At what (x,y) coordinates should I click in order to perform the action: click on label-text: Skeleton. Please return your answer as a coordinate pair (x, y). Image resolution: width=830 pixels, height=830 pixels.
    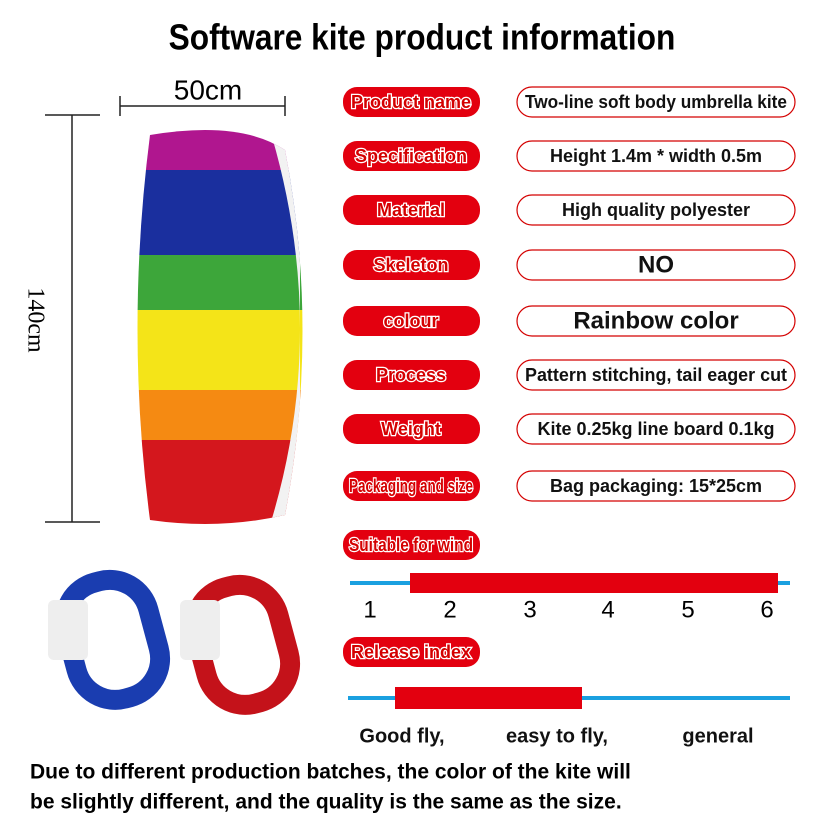
    Looking at the image, I should click on (410, 265).